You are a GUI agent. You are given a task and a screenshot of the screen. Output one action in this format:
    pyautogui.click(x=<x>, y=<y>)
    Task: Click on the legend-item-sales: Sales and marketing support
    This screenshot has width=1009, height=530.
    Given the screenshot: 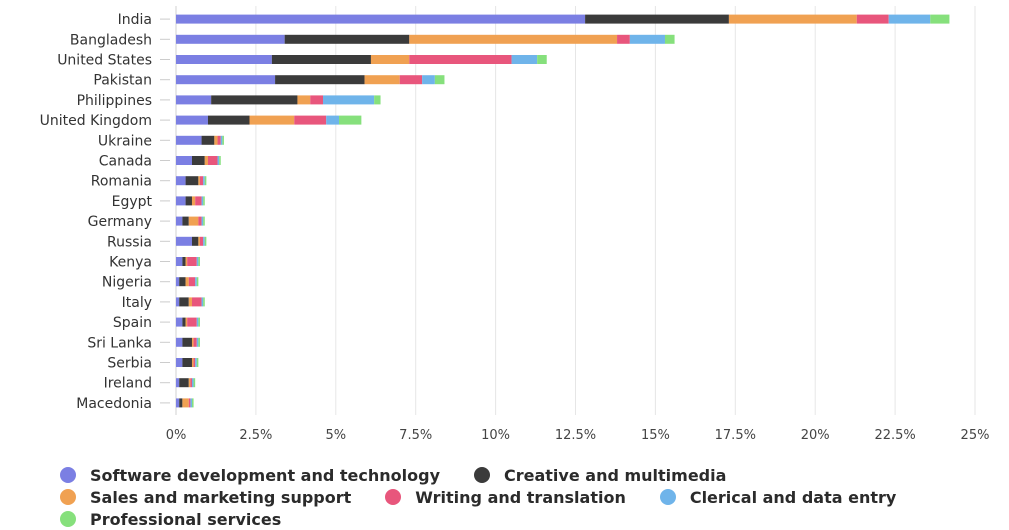 What is the action you would take?
    pyautogui.click(x=205, y=497)
    